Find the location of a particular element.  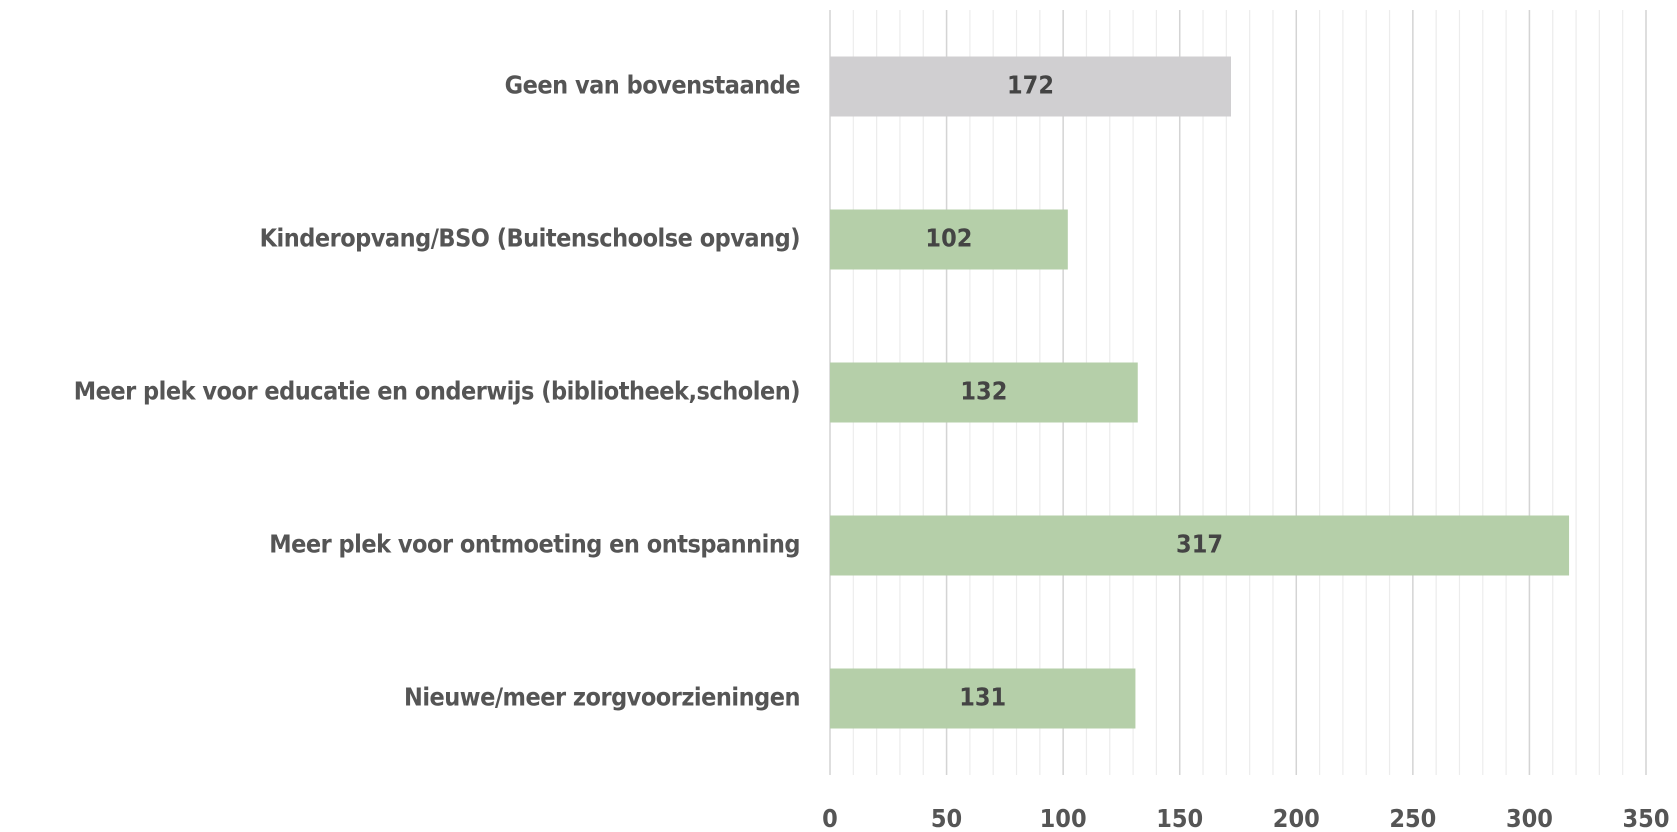

x-tick-label: 300 is located at coordinates (1529, 818).